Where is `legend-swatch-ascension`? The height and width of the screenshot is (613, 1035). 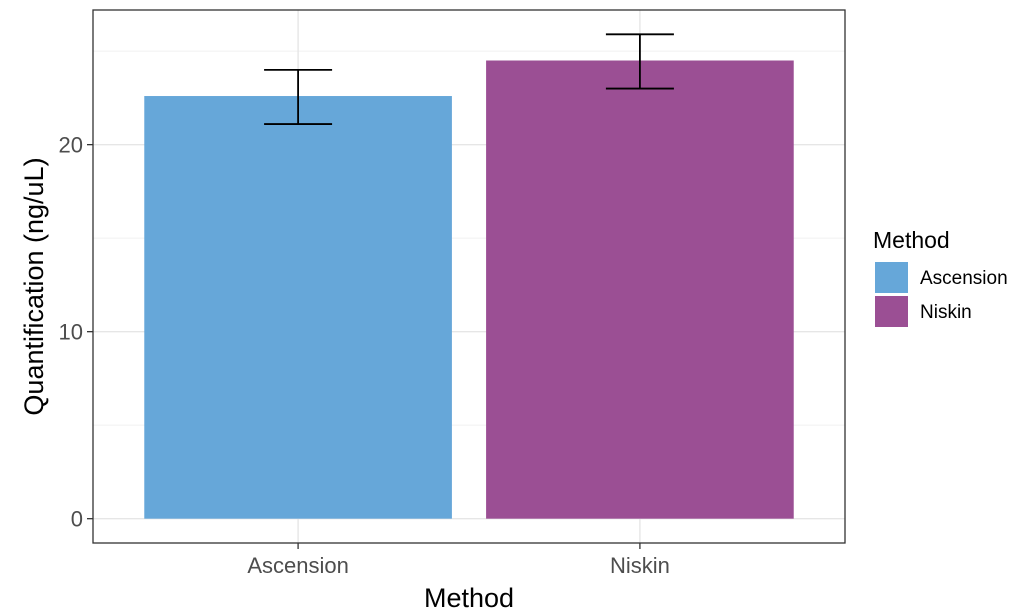
legend-swatch-ascension is located at coordinates (891, 277).